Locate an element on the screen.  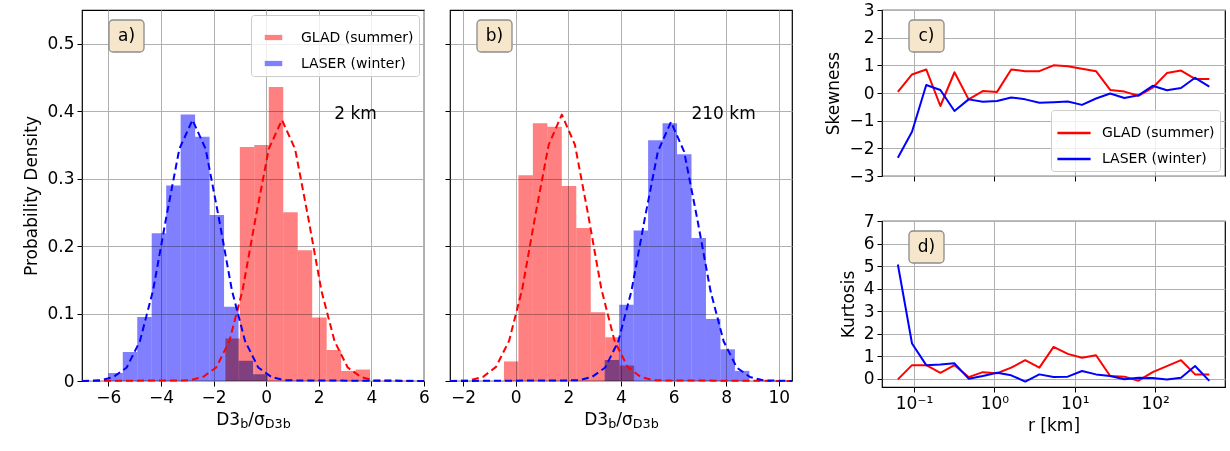
x-tick-label: −4 is located at coordinates (161, 396).